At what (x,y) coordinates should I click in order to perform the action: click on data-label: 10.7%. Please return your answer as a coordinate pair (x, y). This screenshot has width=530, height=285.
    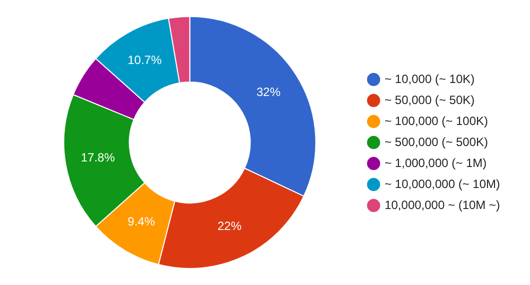
    Looking at the image, I should click on (145, 60).